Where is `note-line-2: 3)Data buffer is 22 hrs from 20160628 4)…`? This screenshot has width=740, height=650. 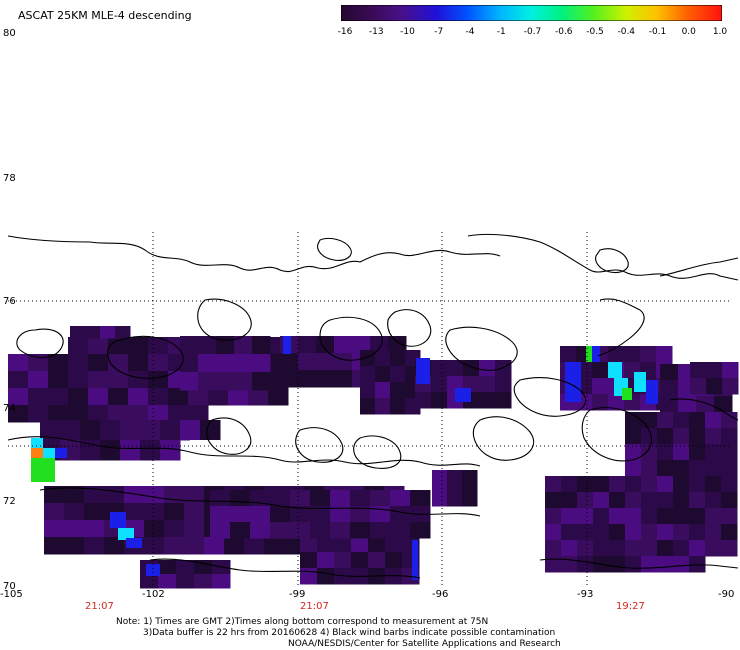
note-line-2: 3)Data buffer is 22 hrs from 20160628 4)… is located at coordinates (349, 633).